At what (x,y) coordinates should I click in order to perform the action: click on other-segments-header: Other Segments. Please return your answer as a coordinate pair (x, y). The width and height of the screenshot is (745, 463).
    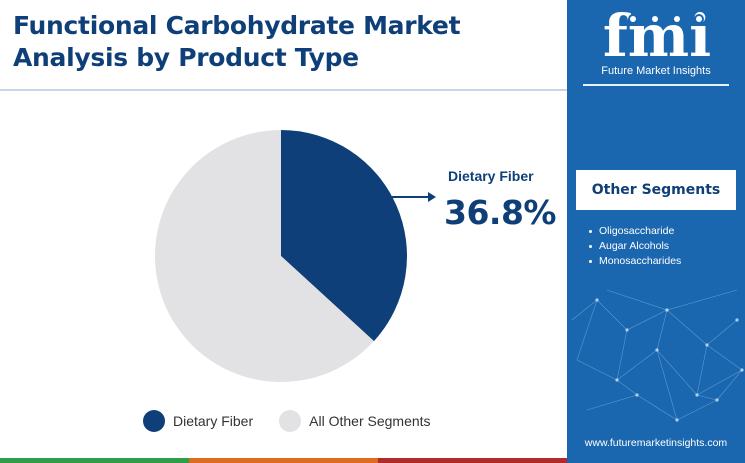
    Looking at the image, I should click on (656, 190).